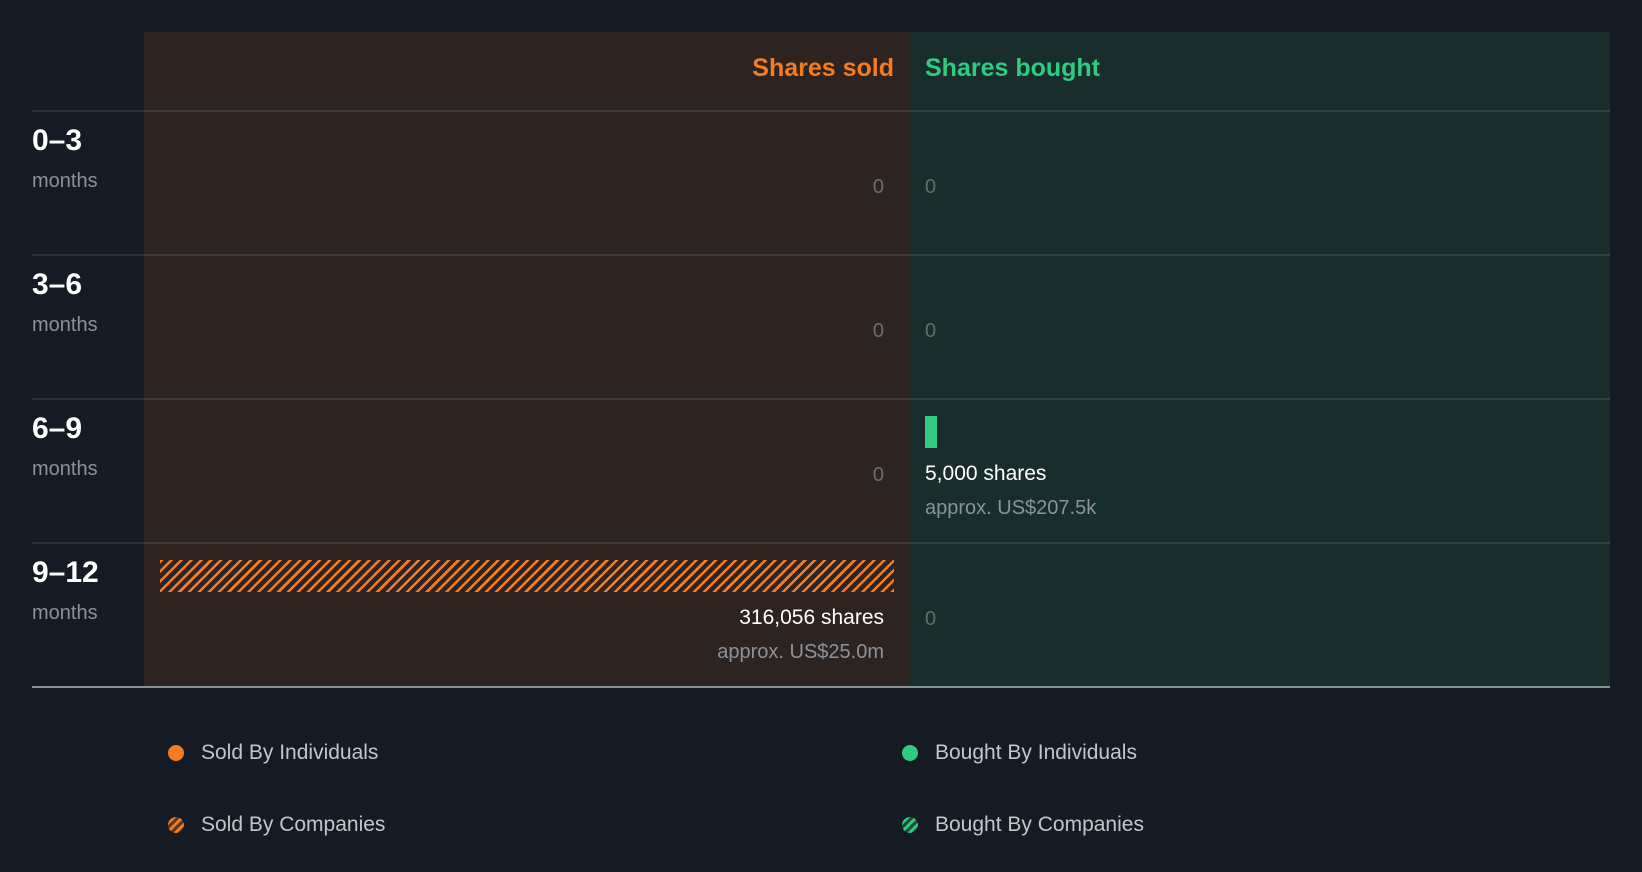  I want to click on sold-by-companies-bar, so click(527, 576).